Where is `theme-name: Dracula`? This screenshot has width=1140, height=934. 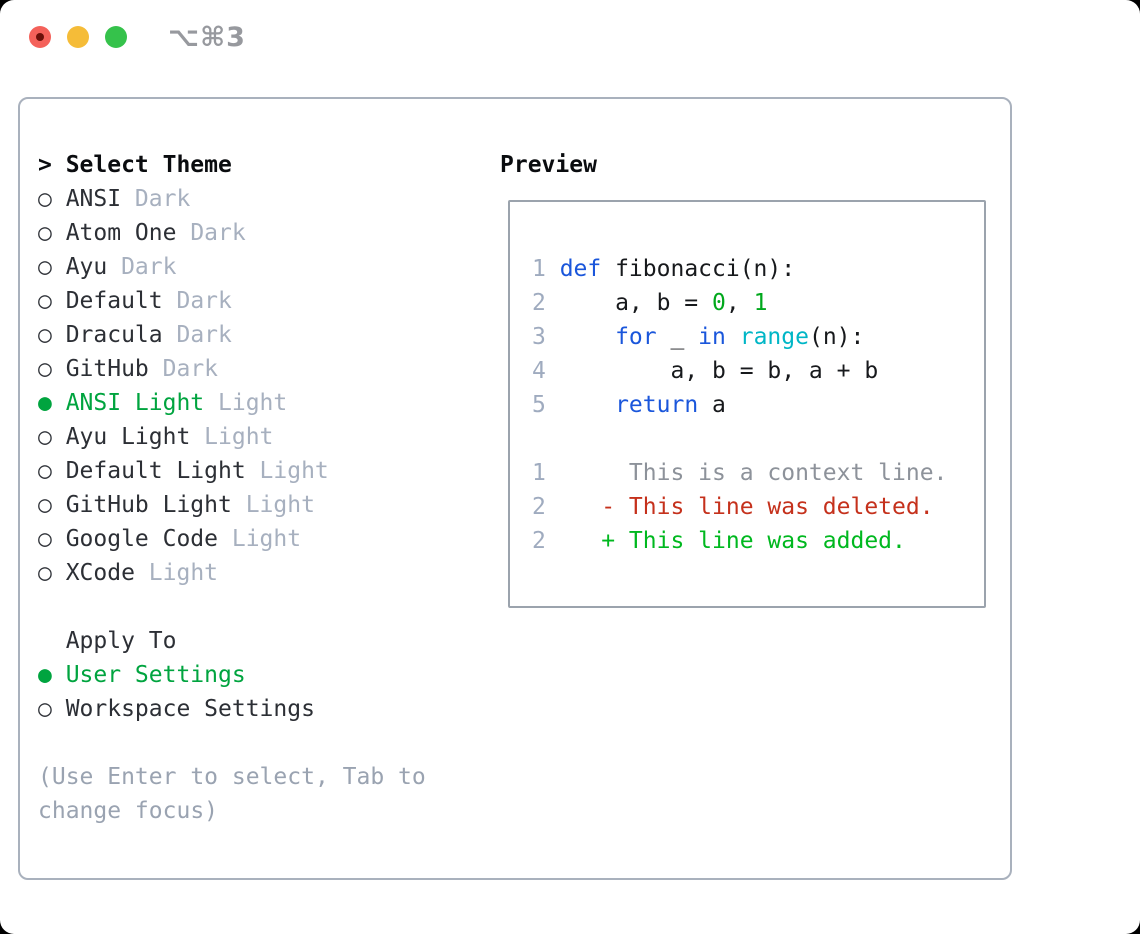 theme-name: Dracula is located at coordinates (114, 335).